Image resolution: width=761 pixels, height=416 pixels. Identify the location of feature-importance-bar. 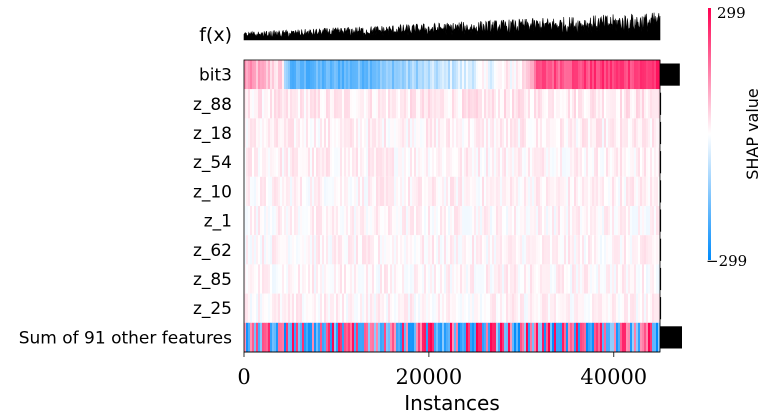
(661, 279).